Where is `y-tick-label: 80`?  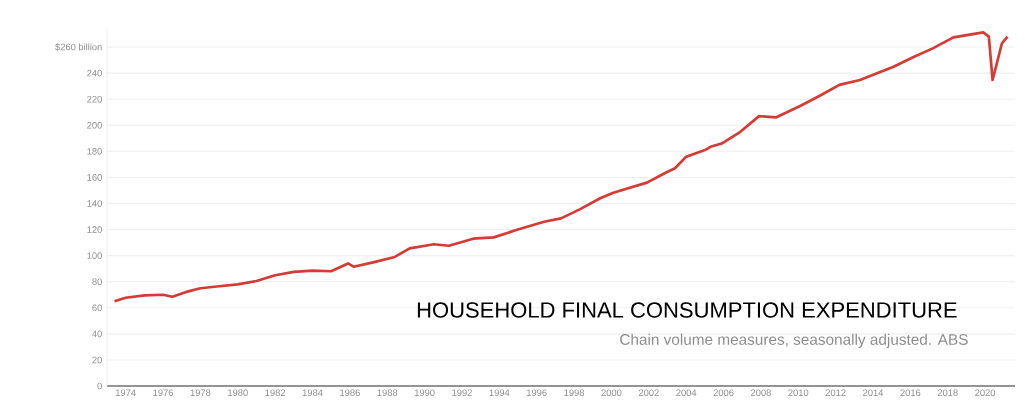 y-tick-label: 80 is located at coordinates (97, 281).